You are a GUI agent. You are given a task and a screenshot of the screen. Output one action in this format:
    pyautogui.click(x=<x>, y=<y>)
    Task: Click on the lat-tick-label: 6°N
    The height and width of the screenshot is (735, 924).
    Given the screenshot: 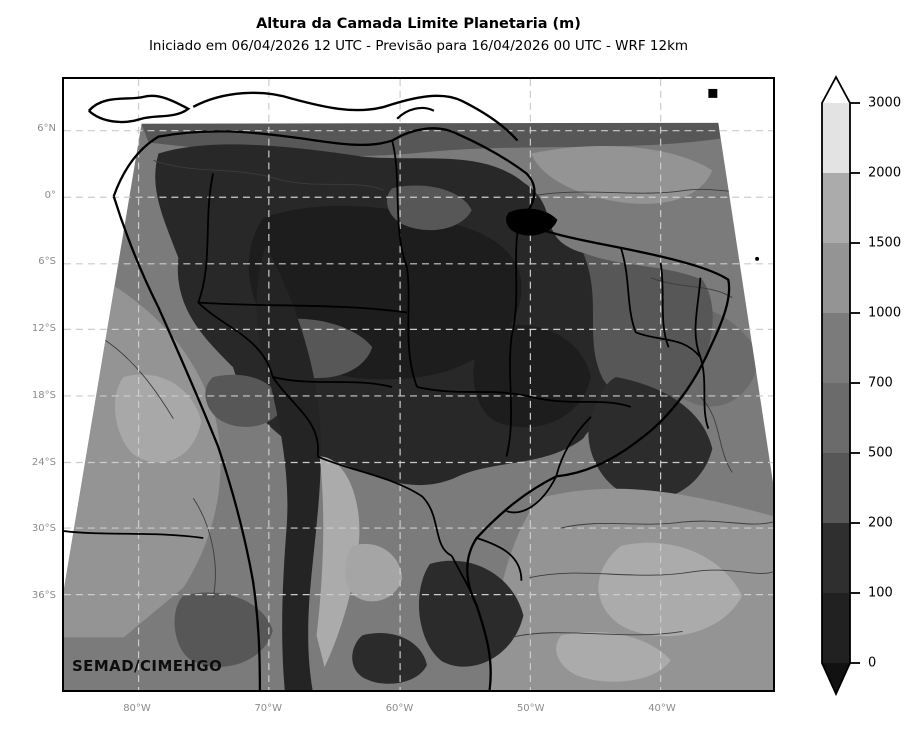 What is the action you would take?
    pyautogui.click(x=46, y=128)
    